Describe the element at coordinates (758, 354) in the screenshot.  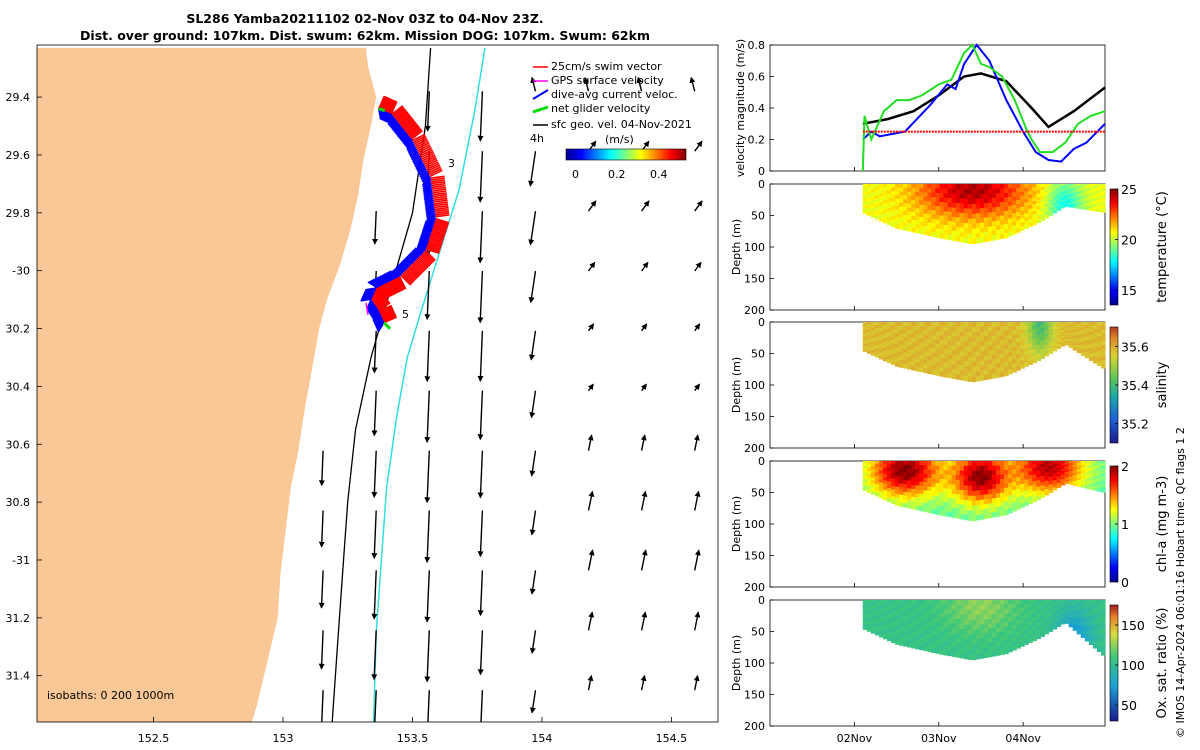
I see `section-y-tick-label: 50` at that location.